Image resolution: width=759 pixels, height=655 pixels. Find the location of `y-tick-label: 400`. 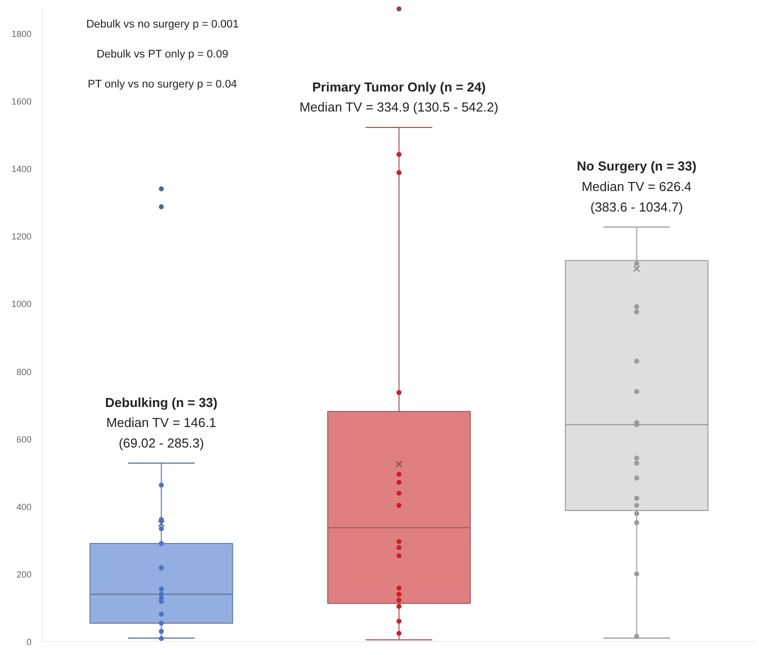

y-tick-label: 400 is located at coordinates (24, 507).